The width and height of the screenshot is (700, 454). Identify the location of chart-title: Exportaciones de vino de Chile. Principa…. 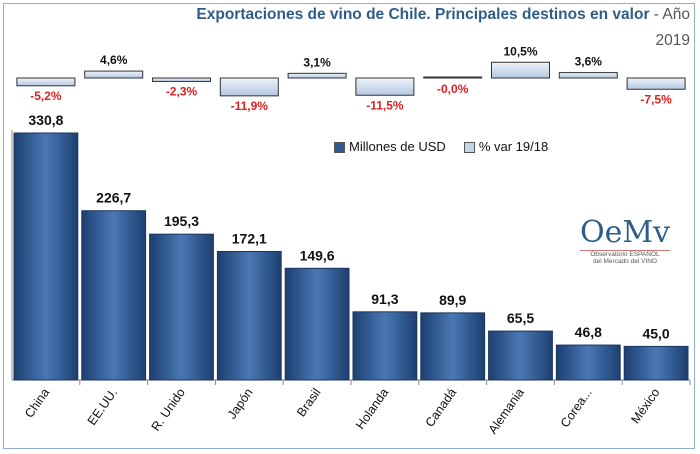
(443, 15).